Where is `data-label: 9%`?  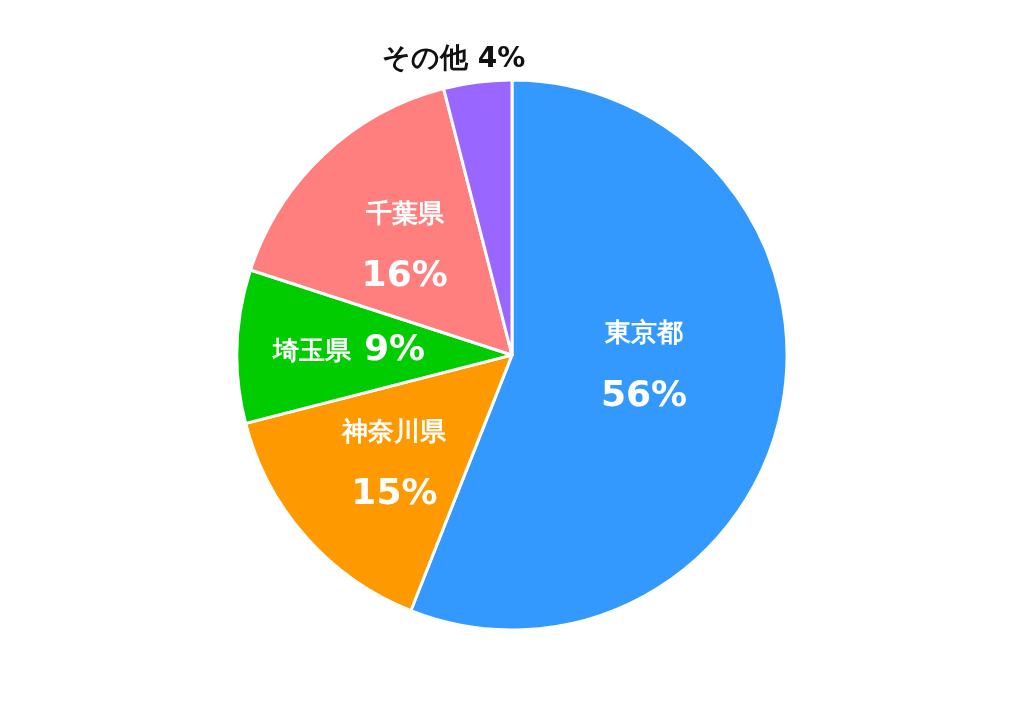
data-label: 9% is located at coordinates (395, 348).